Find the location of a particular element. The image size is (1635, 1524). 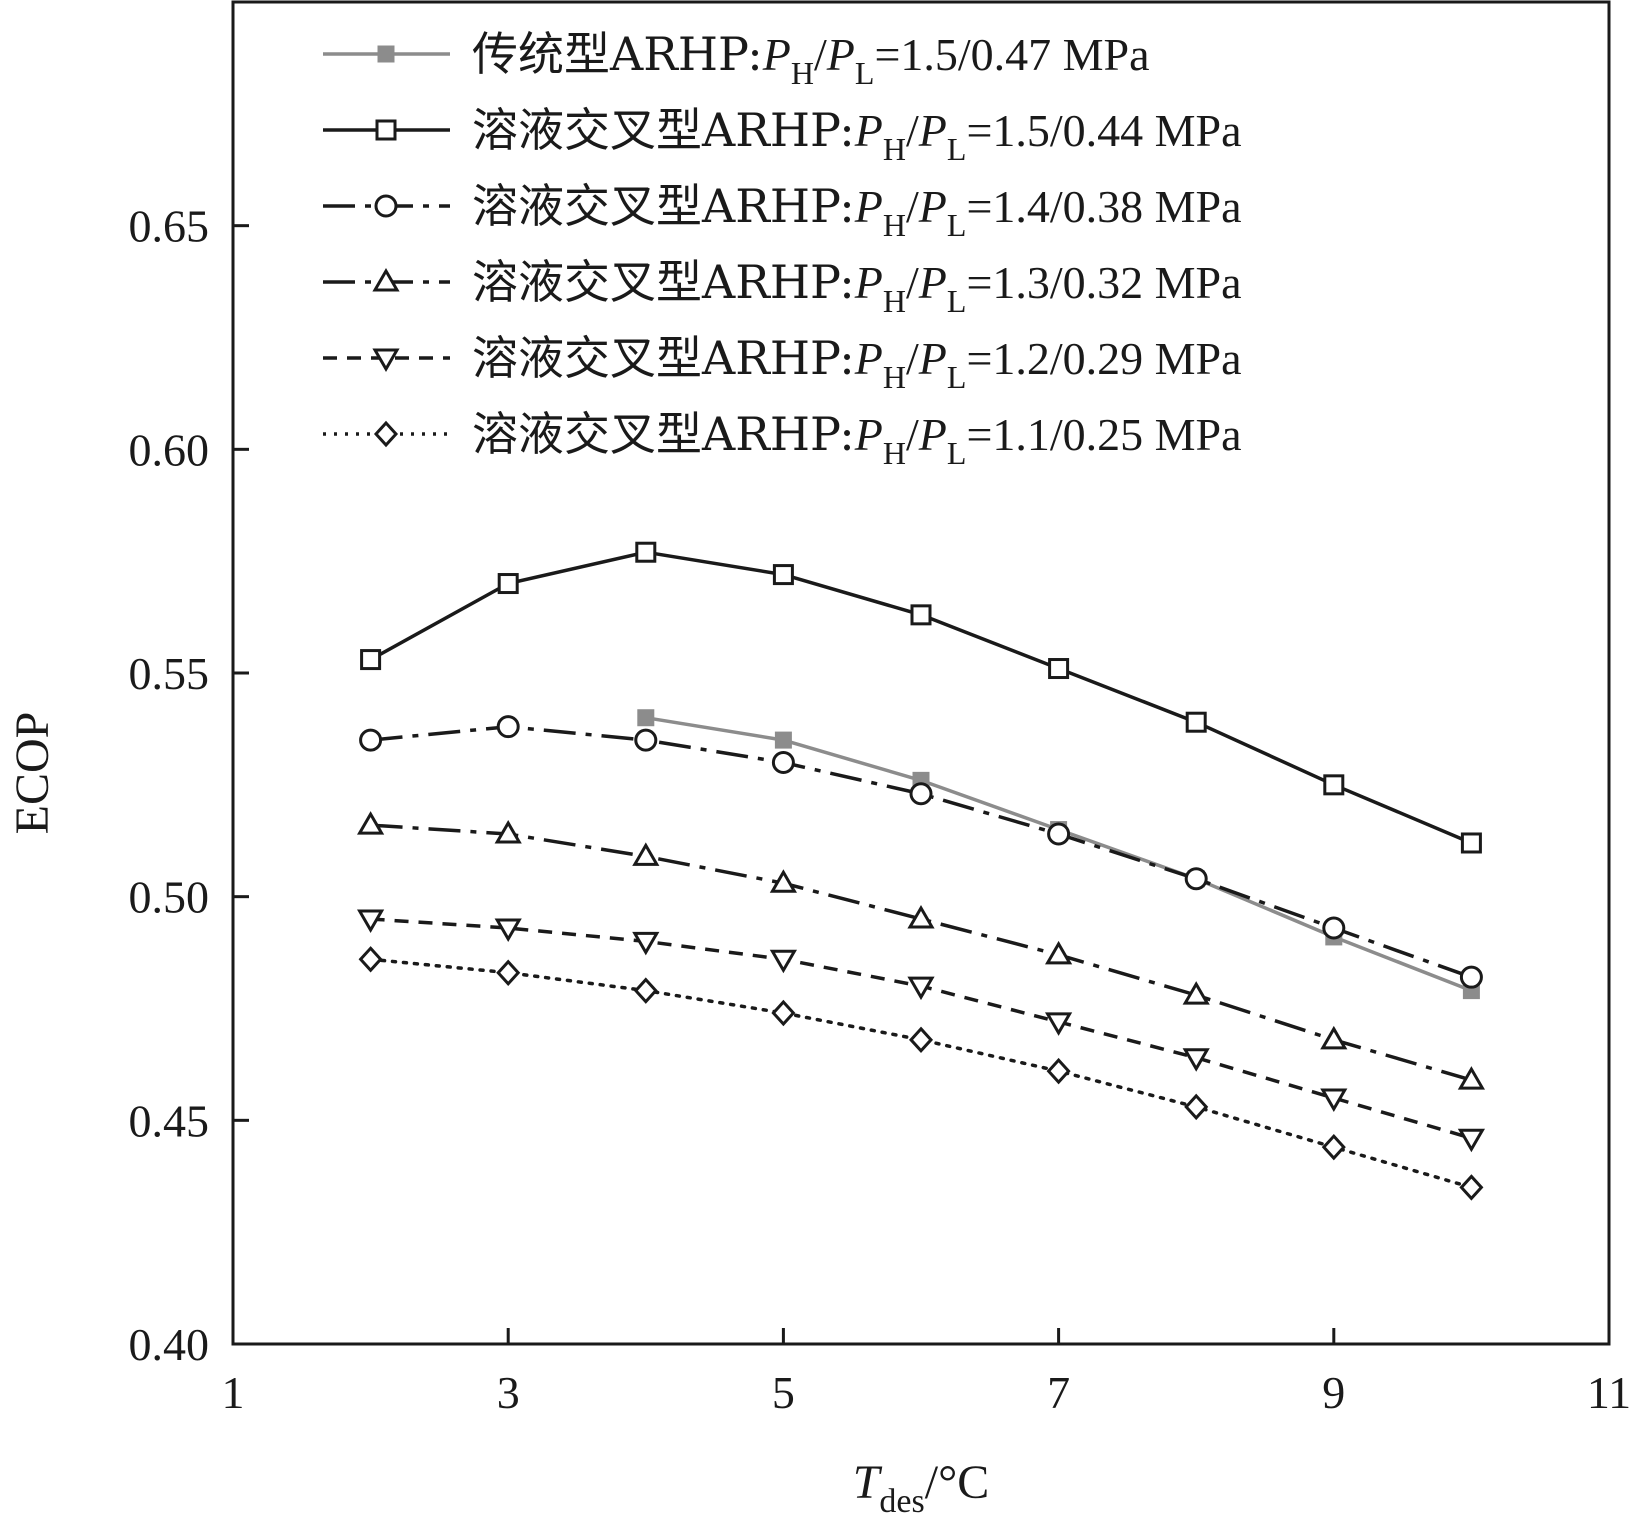

legend-pl-sub-4: L is located at coordinates (957, 377).